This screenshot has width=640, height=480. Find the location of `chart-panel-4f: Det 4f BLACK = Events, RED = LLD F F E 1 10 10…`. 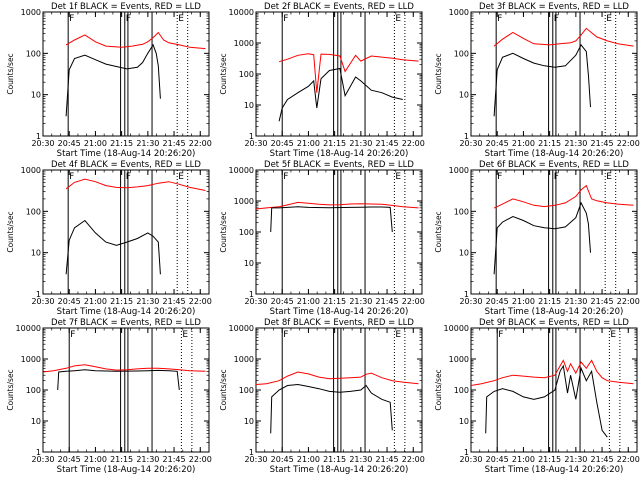

chart-panel-4f: Det 4f BLACK = Events, RED = LLD F F E 1 10 10… is located at coordinates (109, 238).